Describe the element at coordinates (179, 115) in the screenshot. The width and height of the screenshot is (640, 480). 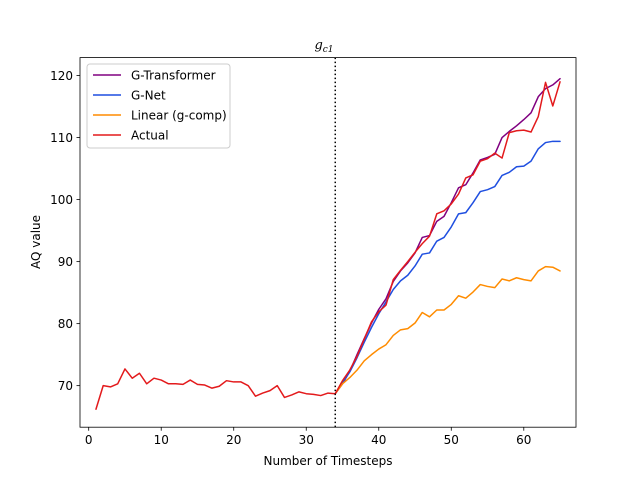
I see `legend-label-linear-g-comp: Linear (g-comp)` at that location.